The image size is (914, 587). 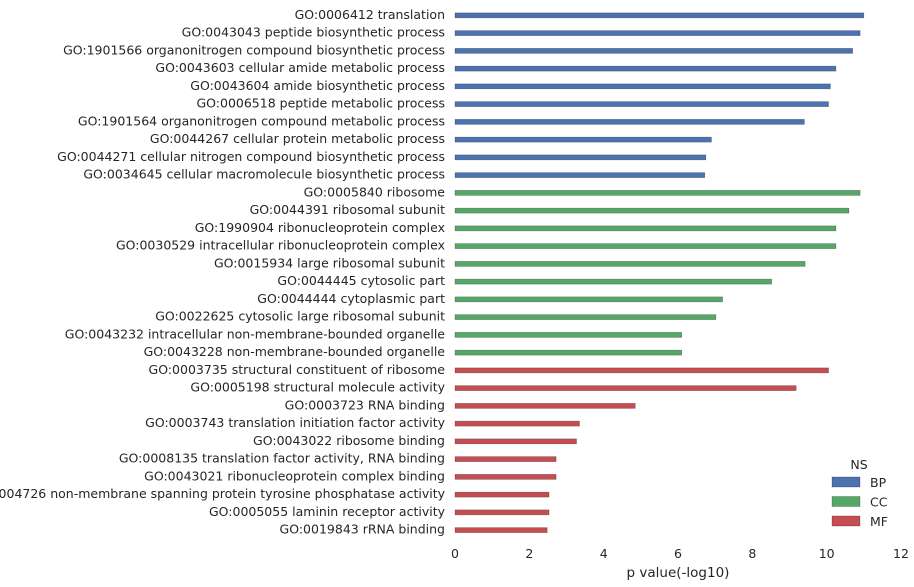 What do you see at coordinates (678, 573) in the screenshot?
I see `x-axis-label: p value(-log10)` at bounding box center [678, 573].